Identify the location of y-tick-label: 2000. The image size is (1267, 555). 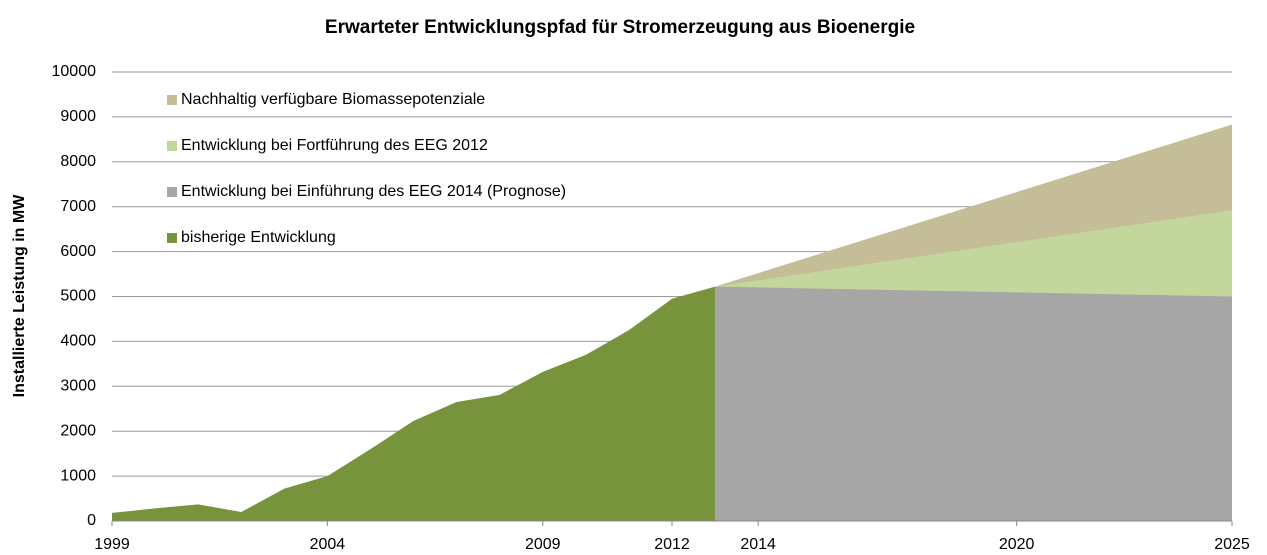
(78, 430).